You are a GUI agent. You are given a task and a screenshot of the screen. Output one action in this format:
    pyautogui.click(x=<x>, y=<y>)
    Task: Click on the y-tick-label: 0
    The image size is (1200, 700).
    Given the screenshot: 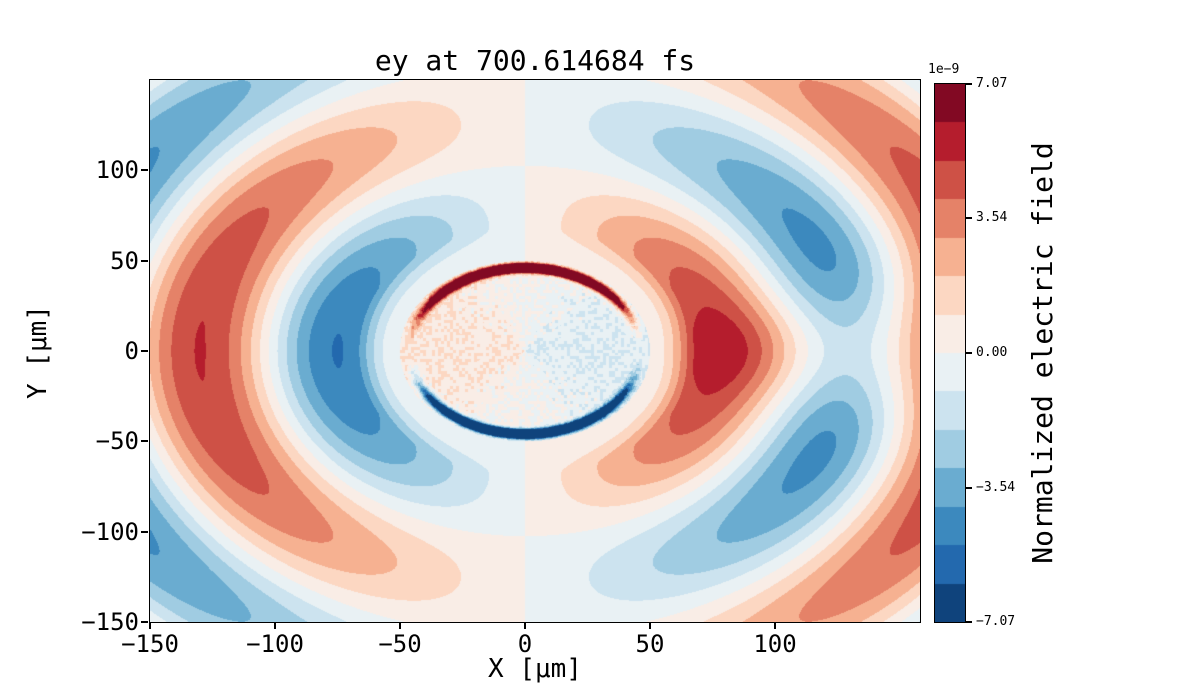 What is the action you would take?
    pyautogui.click(x=131, y=351)
    